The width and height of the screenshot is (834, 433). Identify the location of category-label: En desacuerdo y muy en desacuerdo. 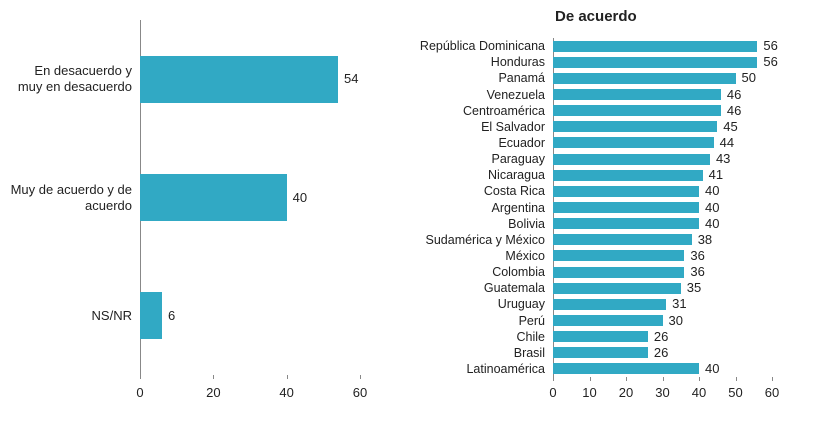
(74, 79).